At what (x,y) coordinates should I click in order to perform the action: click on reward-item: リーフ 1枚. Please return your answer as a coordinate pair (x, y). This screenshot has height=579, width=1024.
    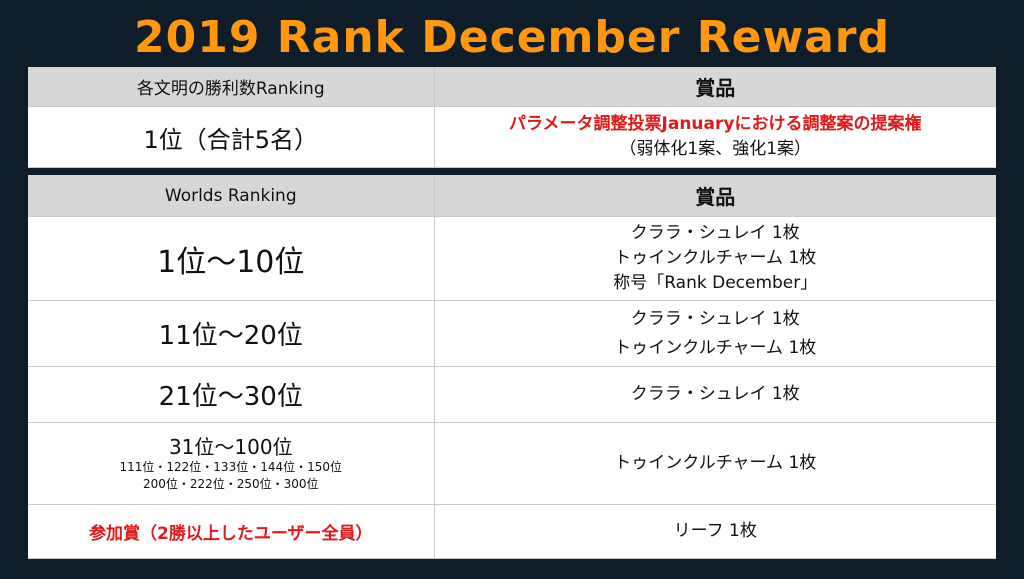
    Looking at the image, I should click on (715, 531).